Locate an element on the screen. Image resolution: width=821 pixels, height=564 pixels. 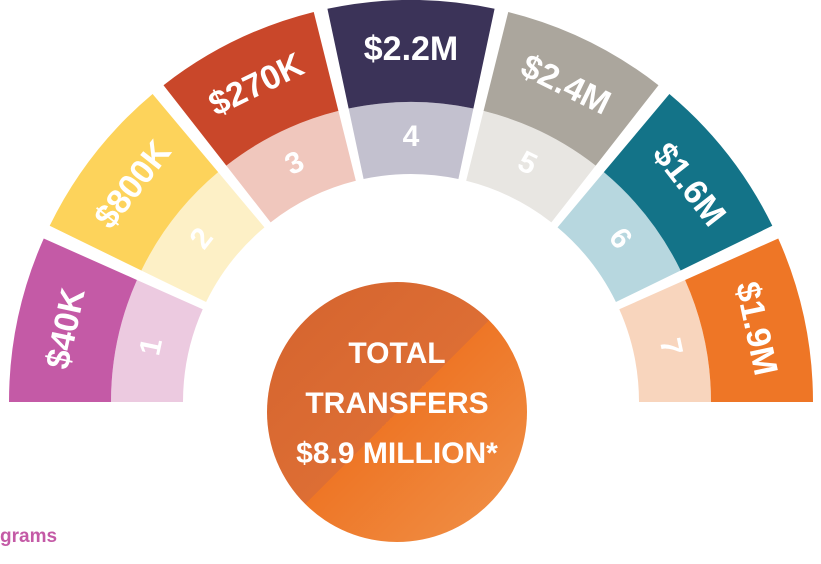
segment-number: 7 is located at coordinates (671, 346).